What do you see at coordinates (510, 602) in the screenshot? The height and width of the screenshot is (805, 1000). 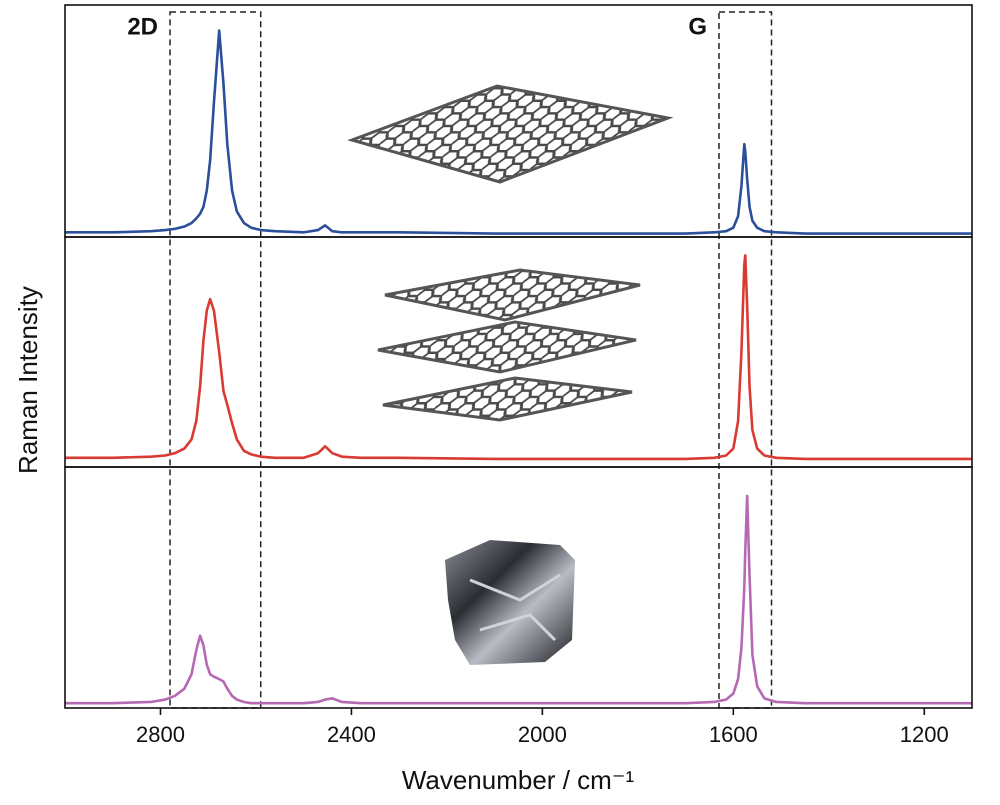 I see `graphite-illustration` at bounding box center [510, 602].